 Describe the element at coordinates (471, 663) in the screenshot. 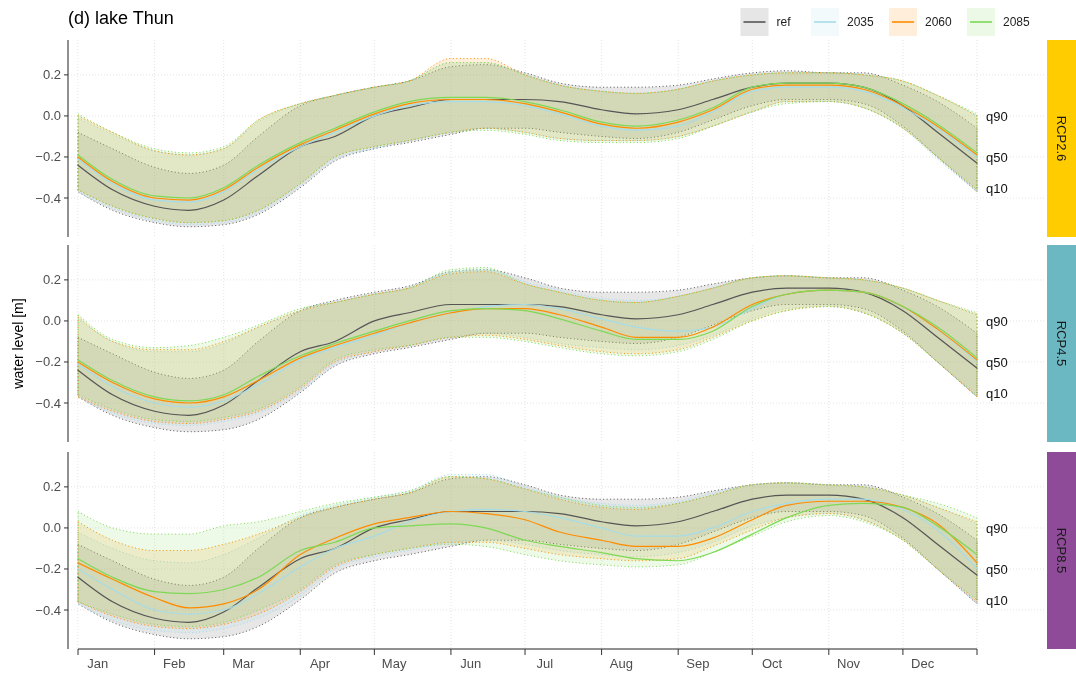

I see `x-tick-label: Jun` at that location.